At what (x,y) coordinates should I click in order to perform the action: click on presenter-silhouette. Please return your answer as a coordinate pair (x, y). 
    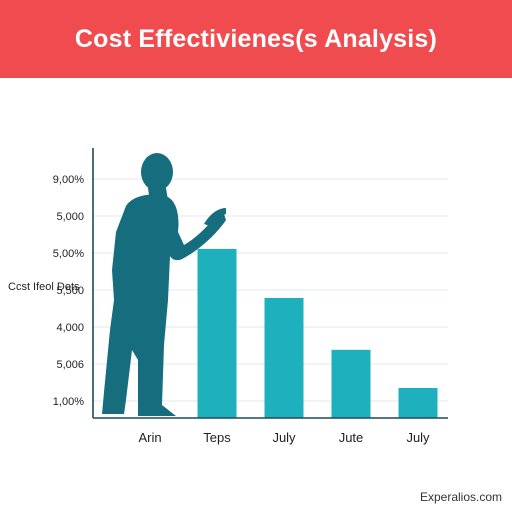
    Looking at the image, I should click on (164, 284).